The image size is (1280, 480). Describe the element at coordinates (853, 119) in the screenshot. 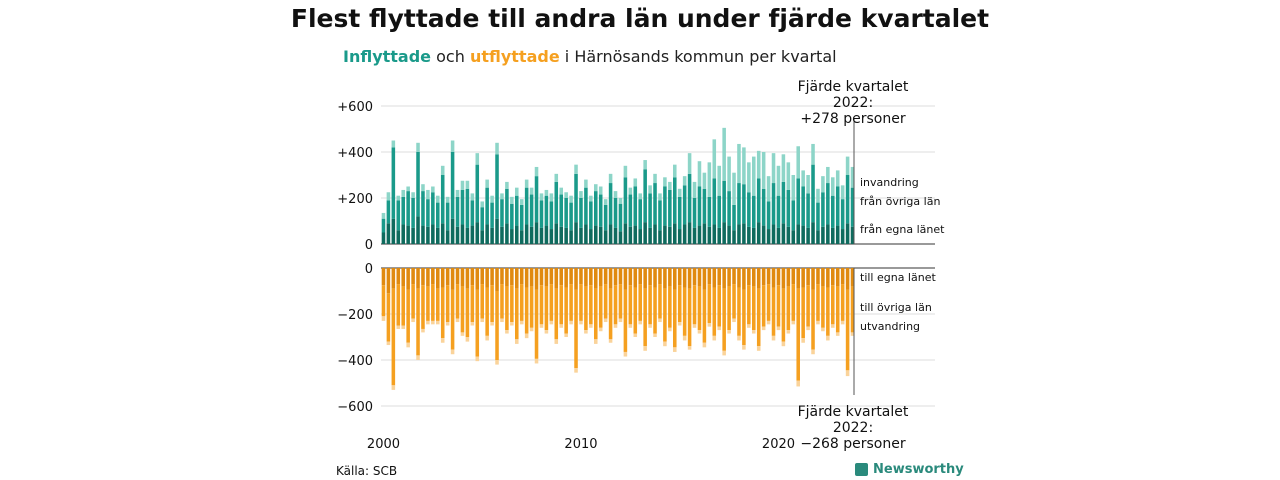

I see `annotation-top-line2: +278 personer` at that location.